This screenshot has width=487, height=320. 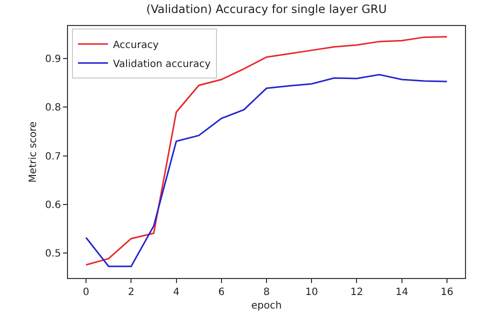 What do you see at coordinates (266, 9) in the screenshot?
I see `chart-title: (Validation) Accuracy for single layer GRU` at bounding box center [266, 9].